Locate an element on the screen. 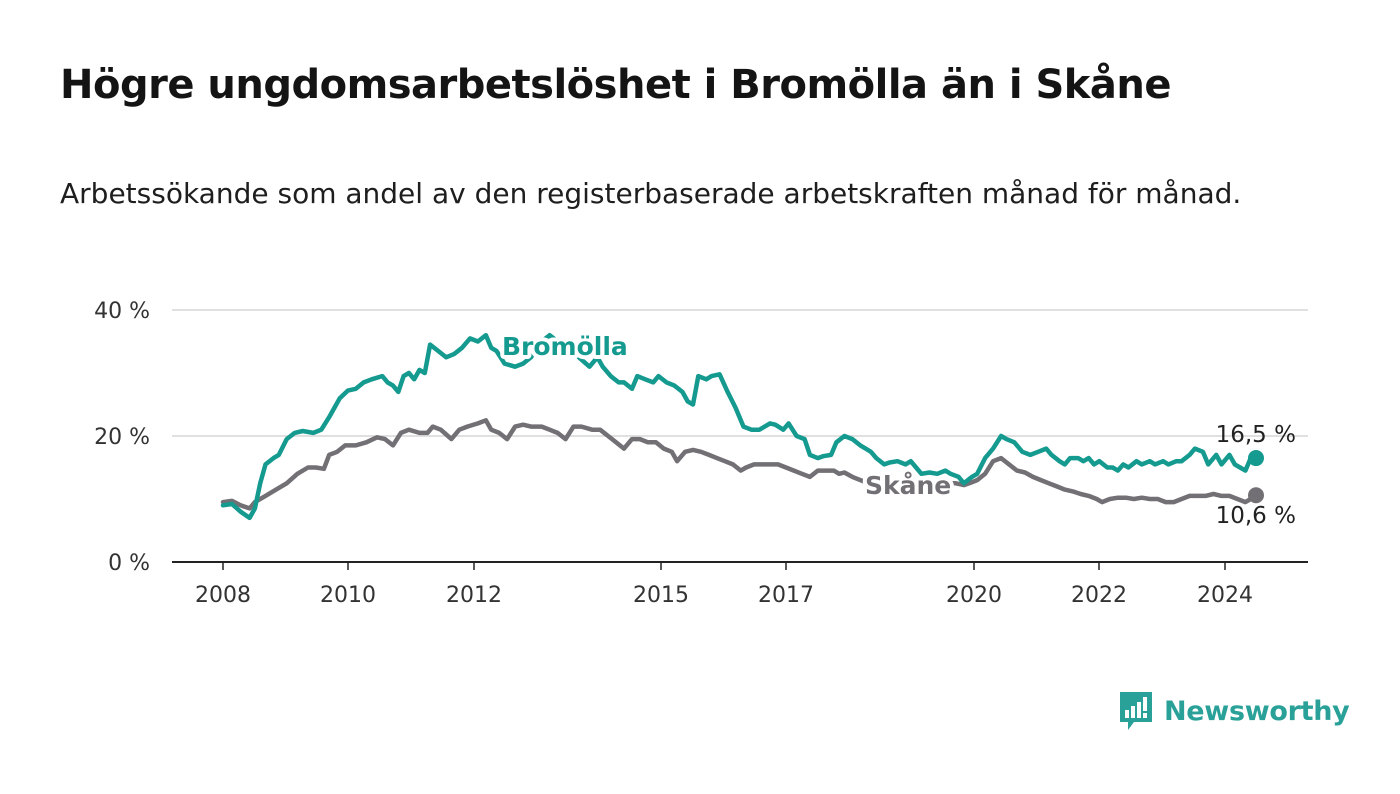  newsworthy-logo: Newsworthy is located at coordinates (1234, 711).